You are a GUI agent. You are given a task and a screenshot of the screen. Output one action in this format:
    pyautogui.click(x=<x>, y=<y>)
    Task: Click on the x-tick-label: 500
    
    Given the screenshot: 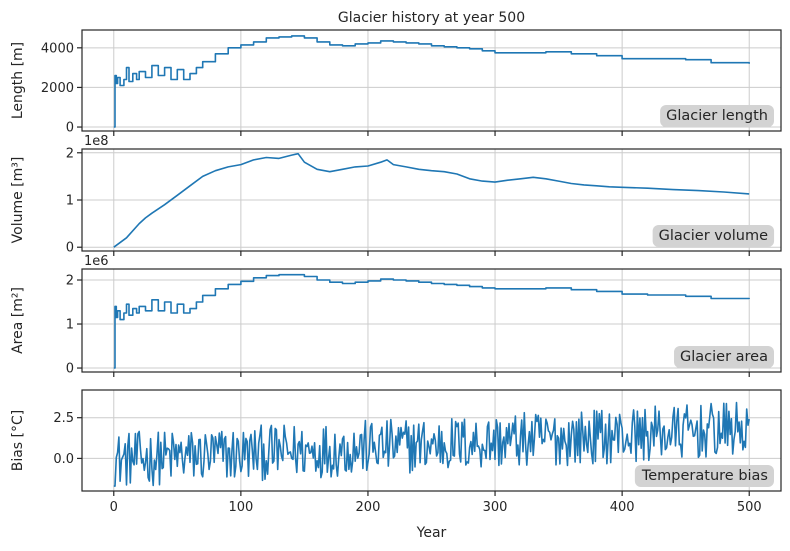 What is the action you would take?
    pyautogui.click(x=749, y=507)
    